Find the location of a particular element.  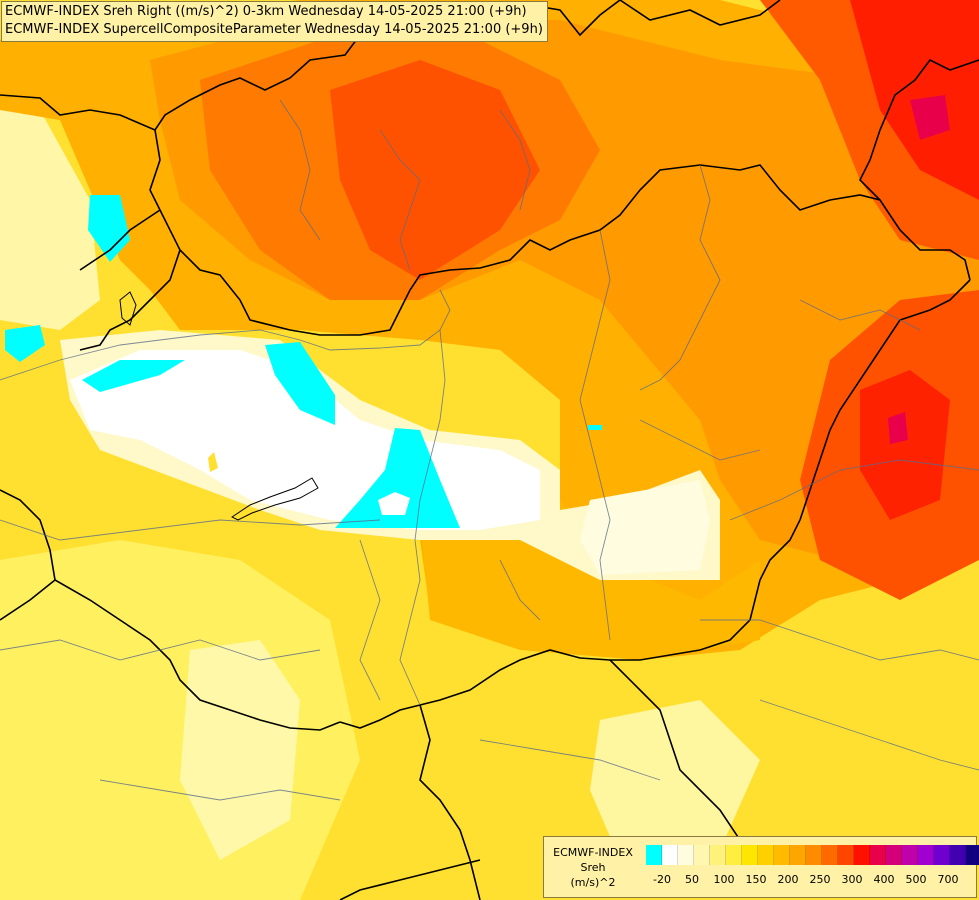

field-pale-sw is located at coordinates (240, 750).